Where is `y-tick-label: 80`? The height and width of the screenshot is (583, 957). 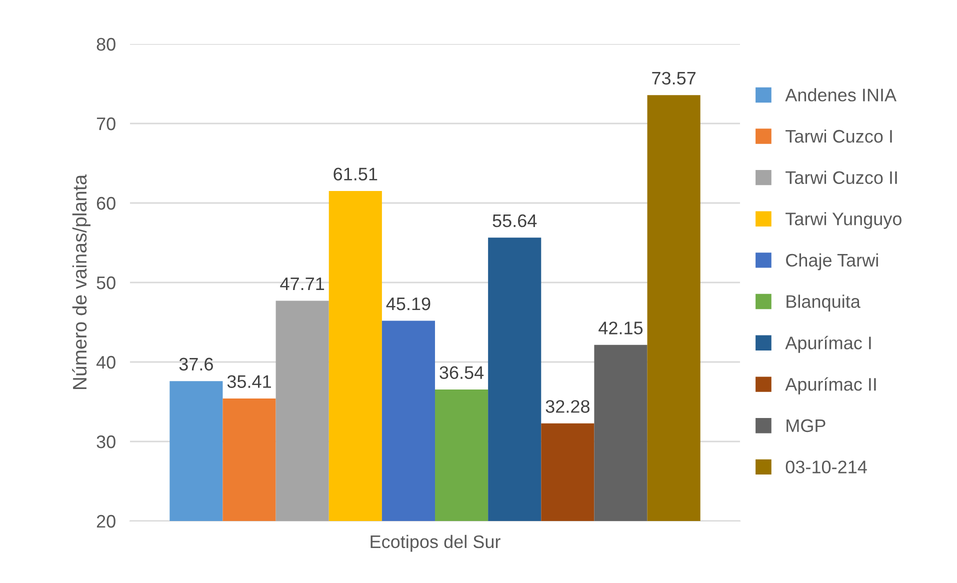
y-tick-label: 80 is located at coordinates (106, 44).